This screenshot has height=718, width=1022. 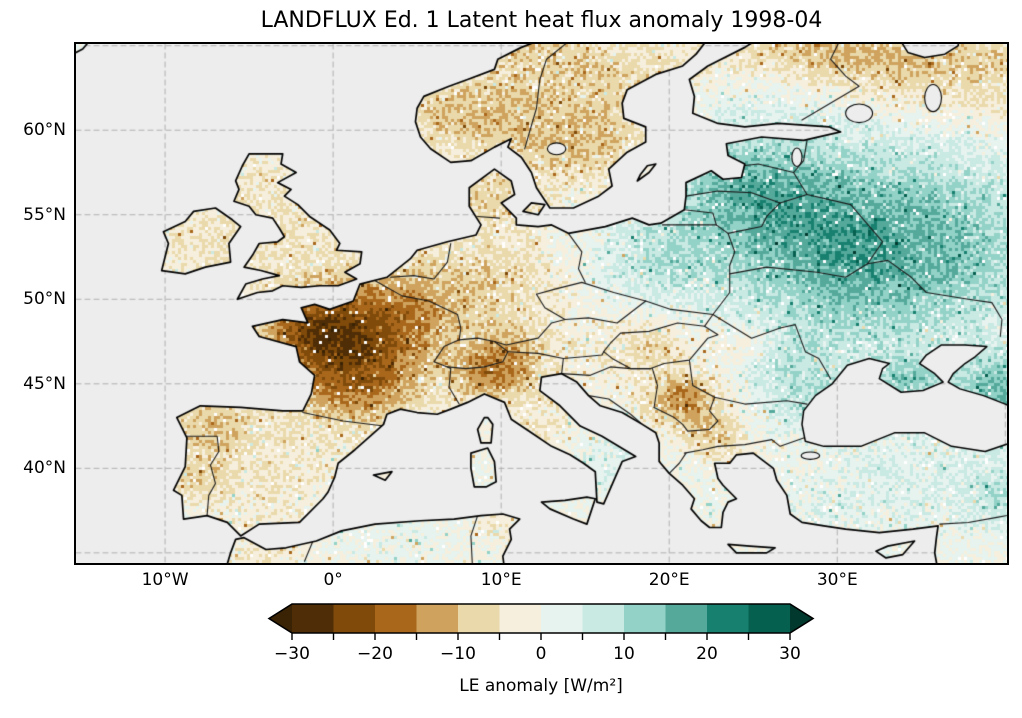 I want to click on x-tick-label: 0°, so click(x=333, y=580).